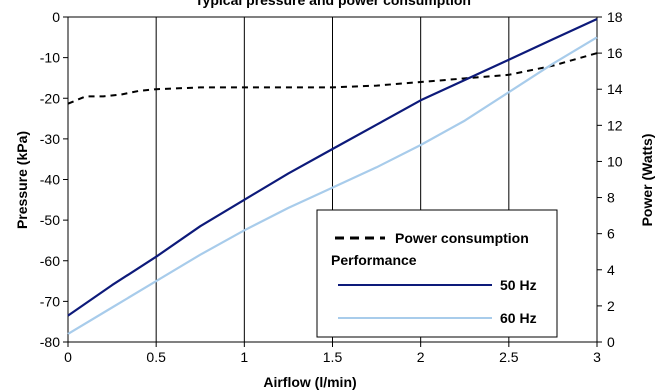  What do you see at coordinates (332, 78) in the screenshot?
I see `series-line-power-consumption` at bounding box center [332, 78].